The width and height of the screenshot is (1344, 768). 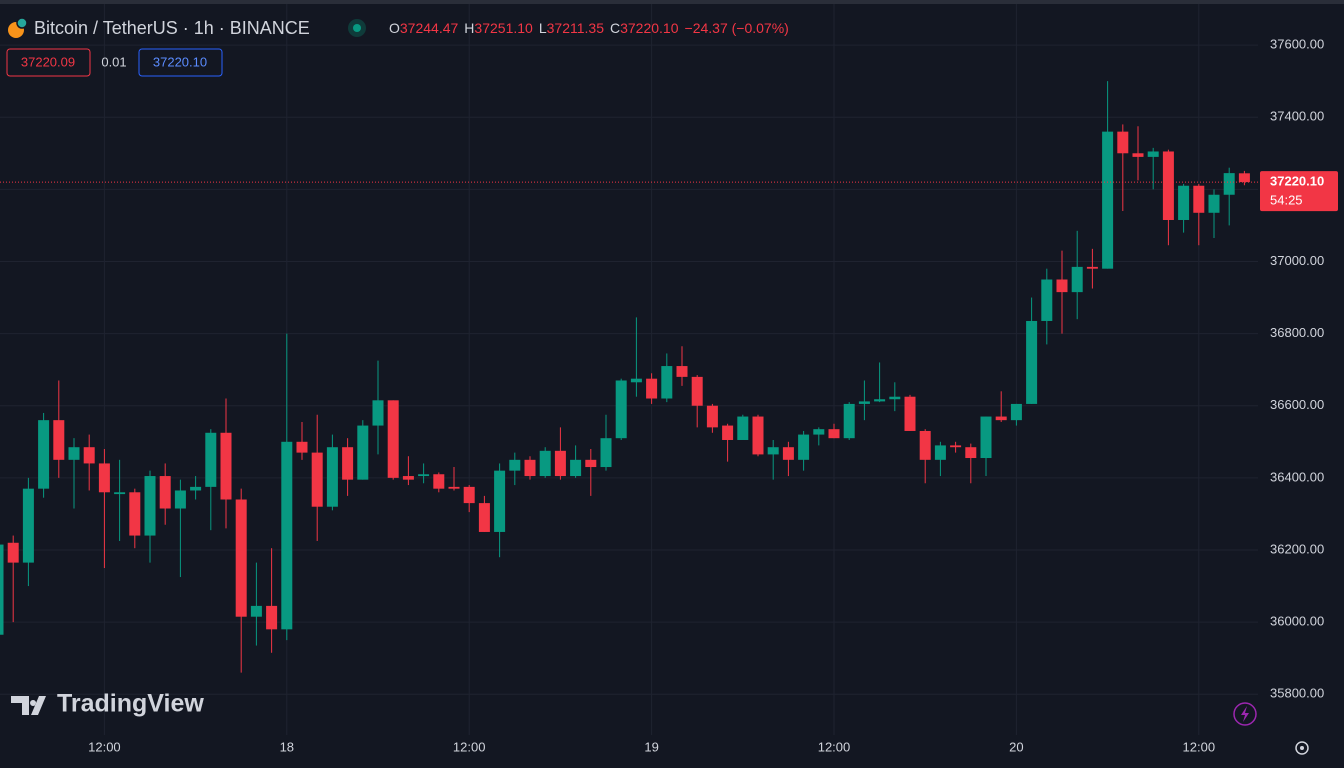 What do you see at coordinates (22, 23) in the screenshot?
I see `quote-icon` at bounding box center [22, 23].